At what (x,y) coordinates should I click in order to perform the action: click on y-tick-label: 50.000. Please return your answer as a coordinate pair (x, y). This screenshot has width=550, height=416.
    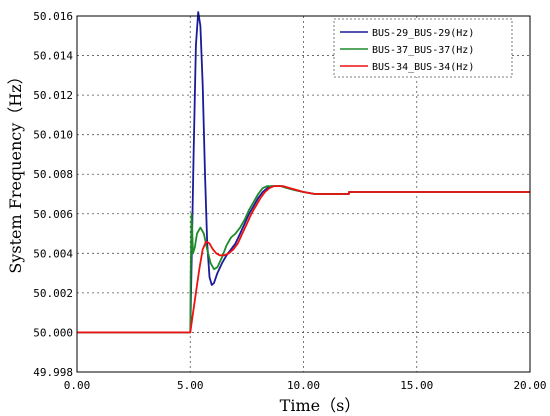
    Looking at the image, I should click on (53, 332).